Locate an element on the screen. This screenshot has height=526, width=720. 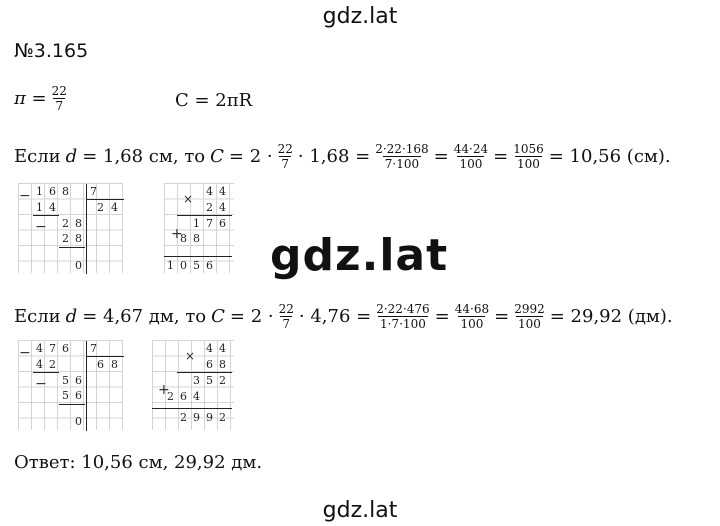
l1-f2-den: 7·100 is located at coordinates (402, 163).